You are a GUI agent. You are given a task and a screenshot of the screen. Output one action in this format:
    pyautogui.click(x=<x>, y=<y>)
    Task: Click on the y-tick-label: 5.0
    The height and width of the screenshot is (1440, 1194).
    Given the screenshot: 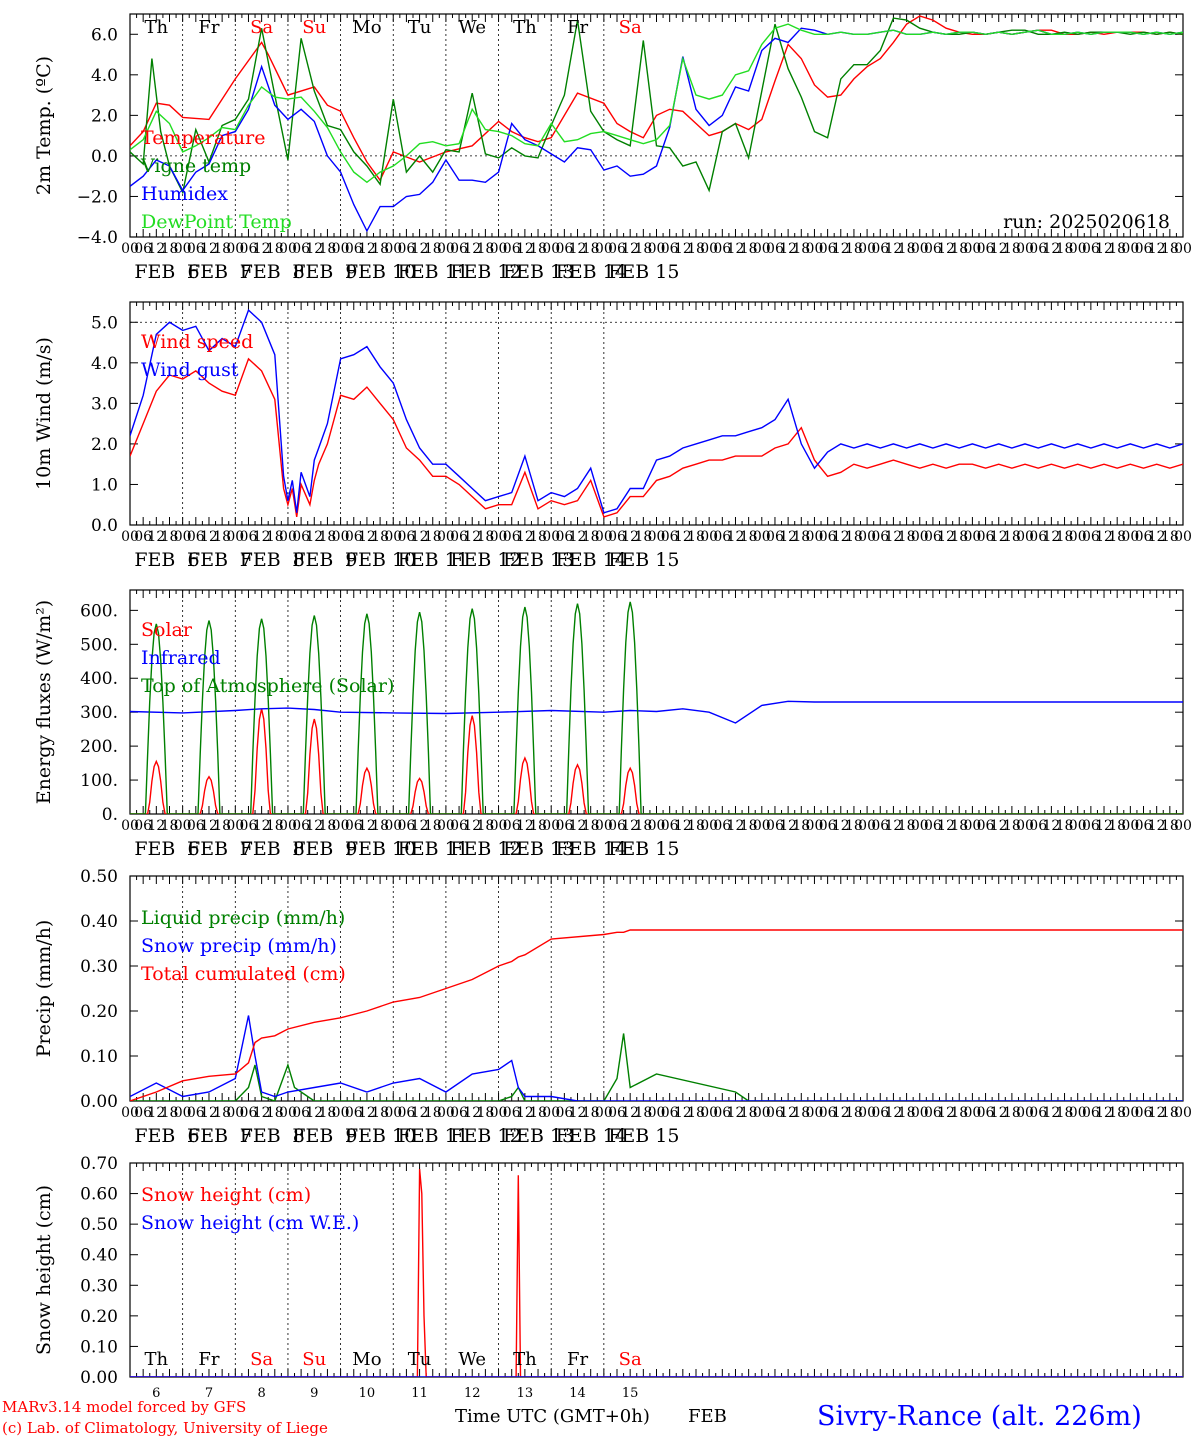 What is the action you would take?
    pyautogui.click(x=104, y=323)
    